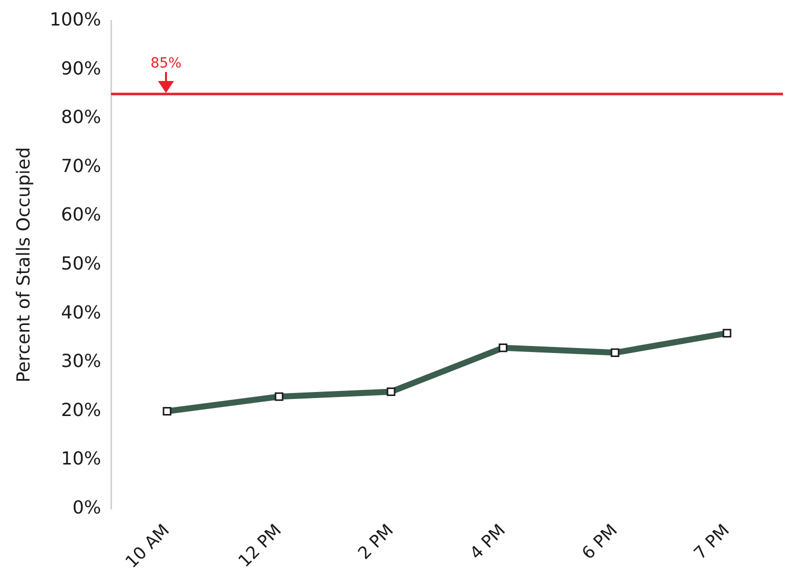 The height and width of the screenshot is (585, 791). I want to click on y-tick-label: 70%, so click(81, 166).